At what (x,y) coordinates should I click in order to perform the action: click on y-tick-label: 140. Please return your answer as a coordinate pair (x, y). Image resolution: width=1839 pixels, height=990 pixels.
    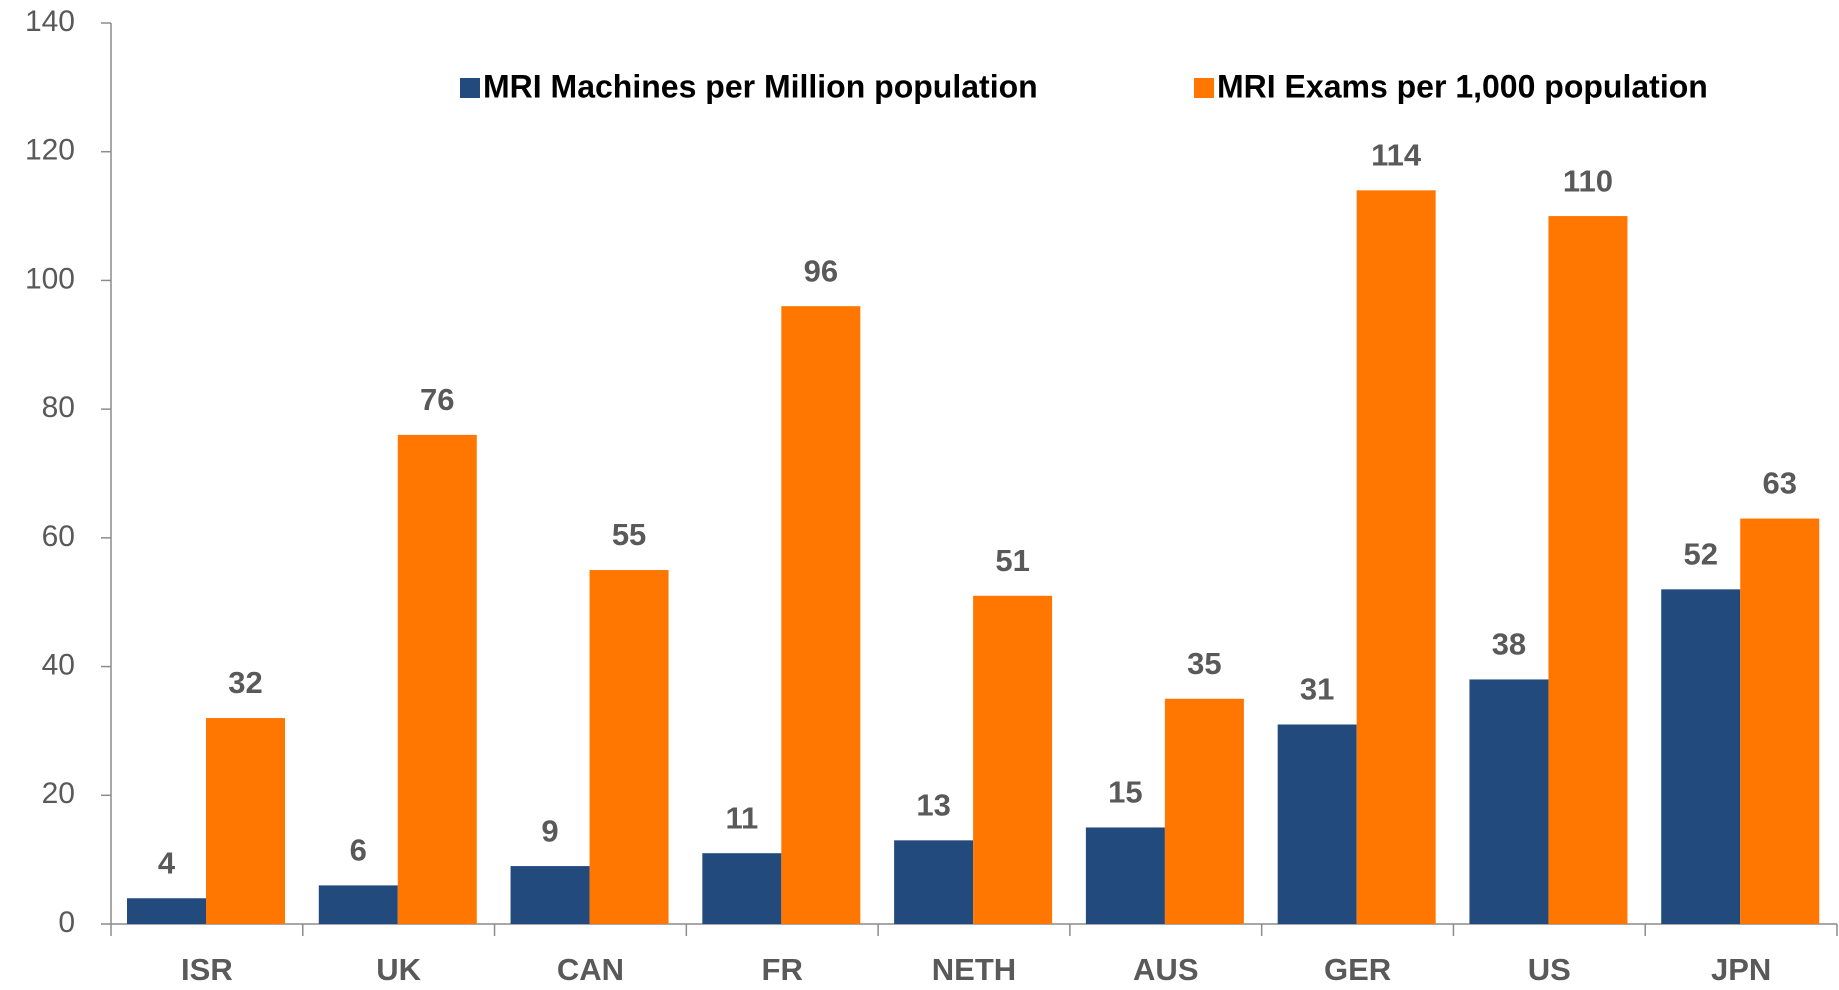
    Looking at the image, I should click on (50, 21).